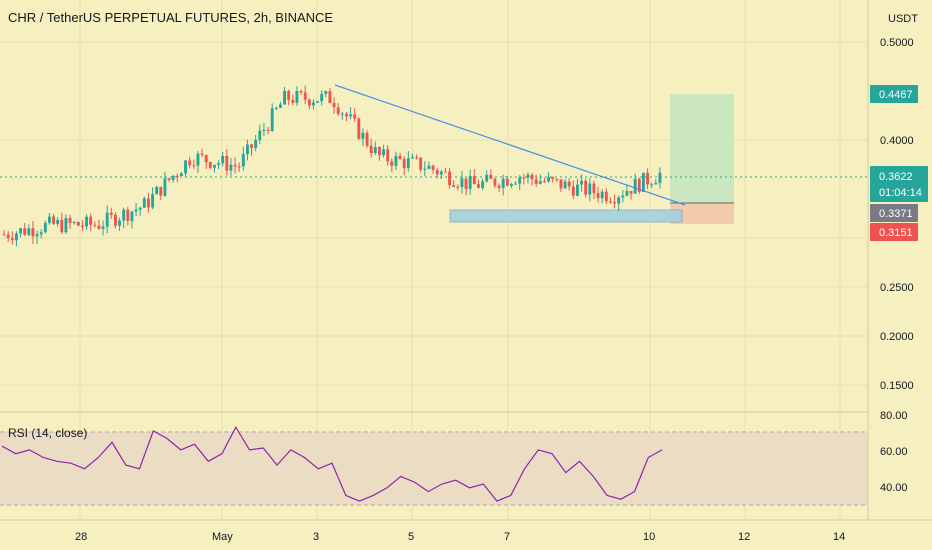 Image resolution: width=932 pixels, height=550 pixels. What do you see at coordinates (81, 537) in the screenshot?
I see `time-label: 28` at bounding box center [81, 537].